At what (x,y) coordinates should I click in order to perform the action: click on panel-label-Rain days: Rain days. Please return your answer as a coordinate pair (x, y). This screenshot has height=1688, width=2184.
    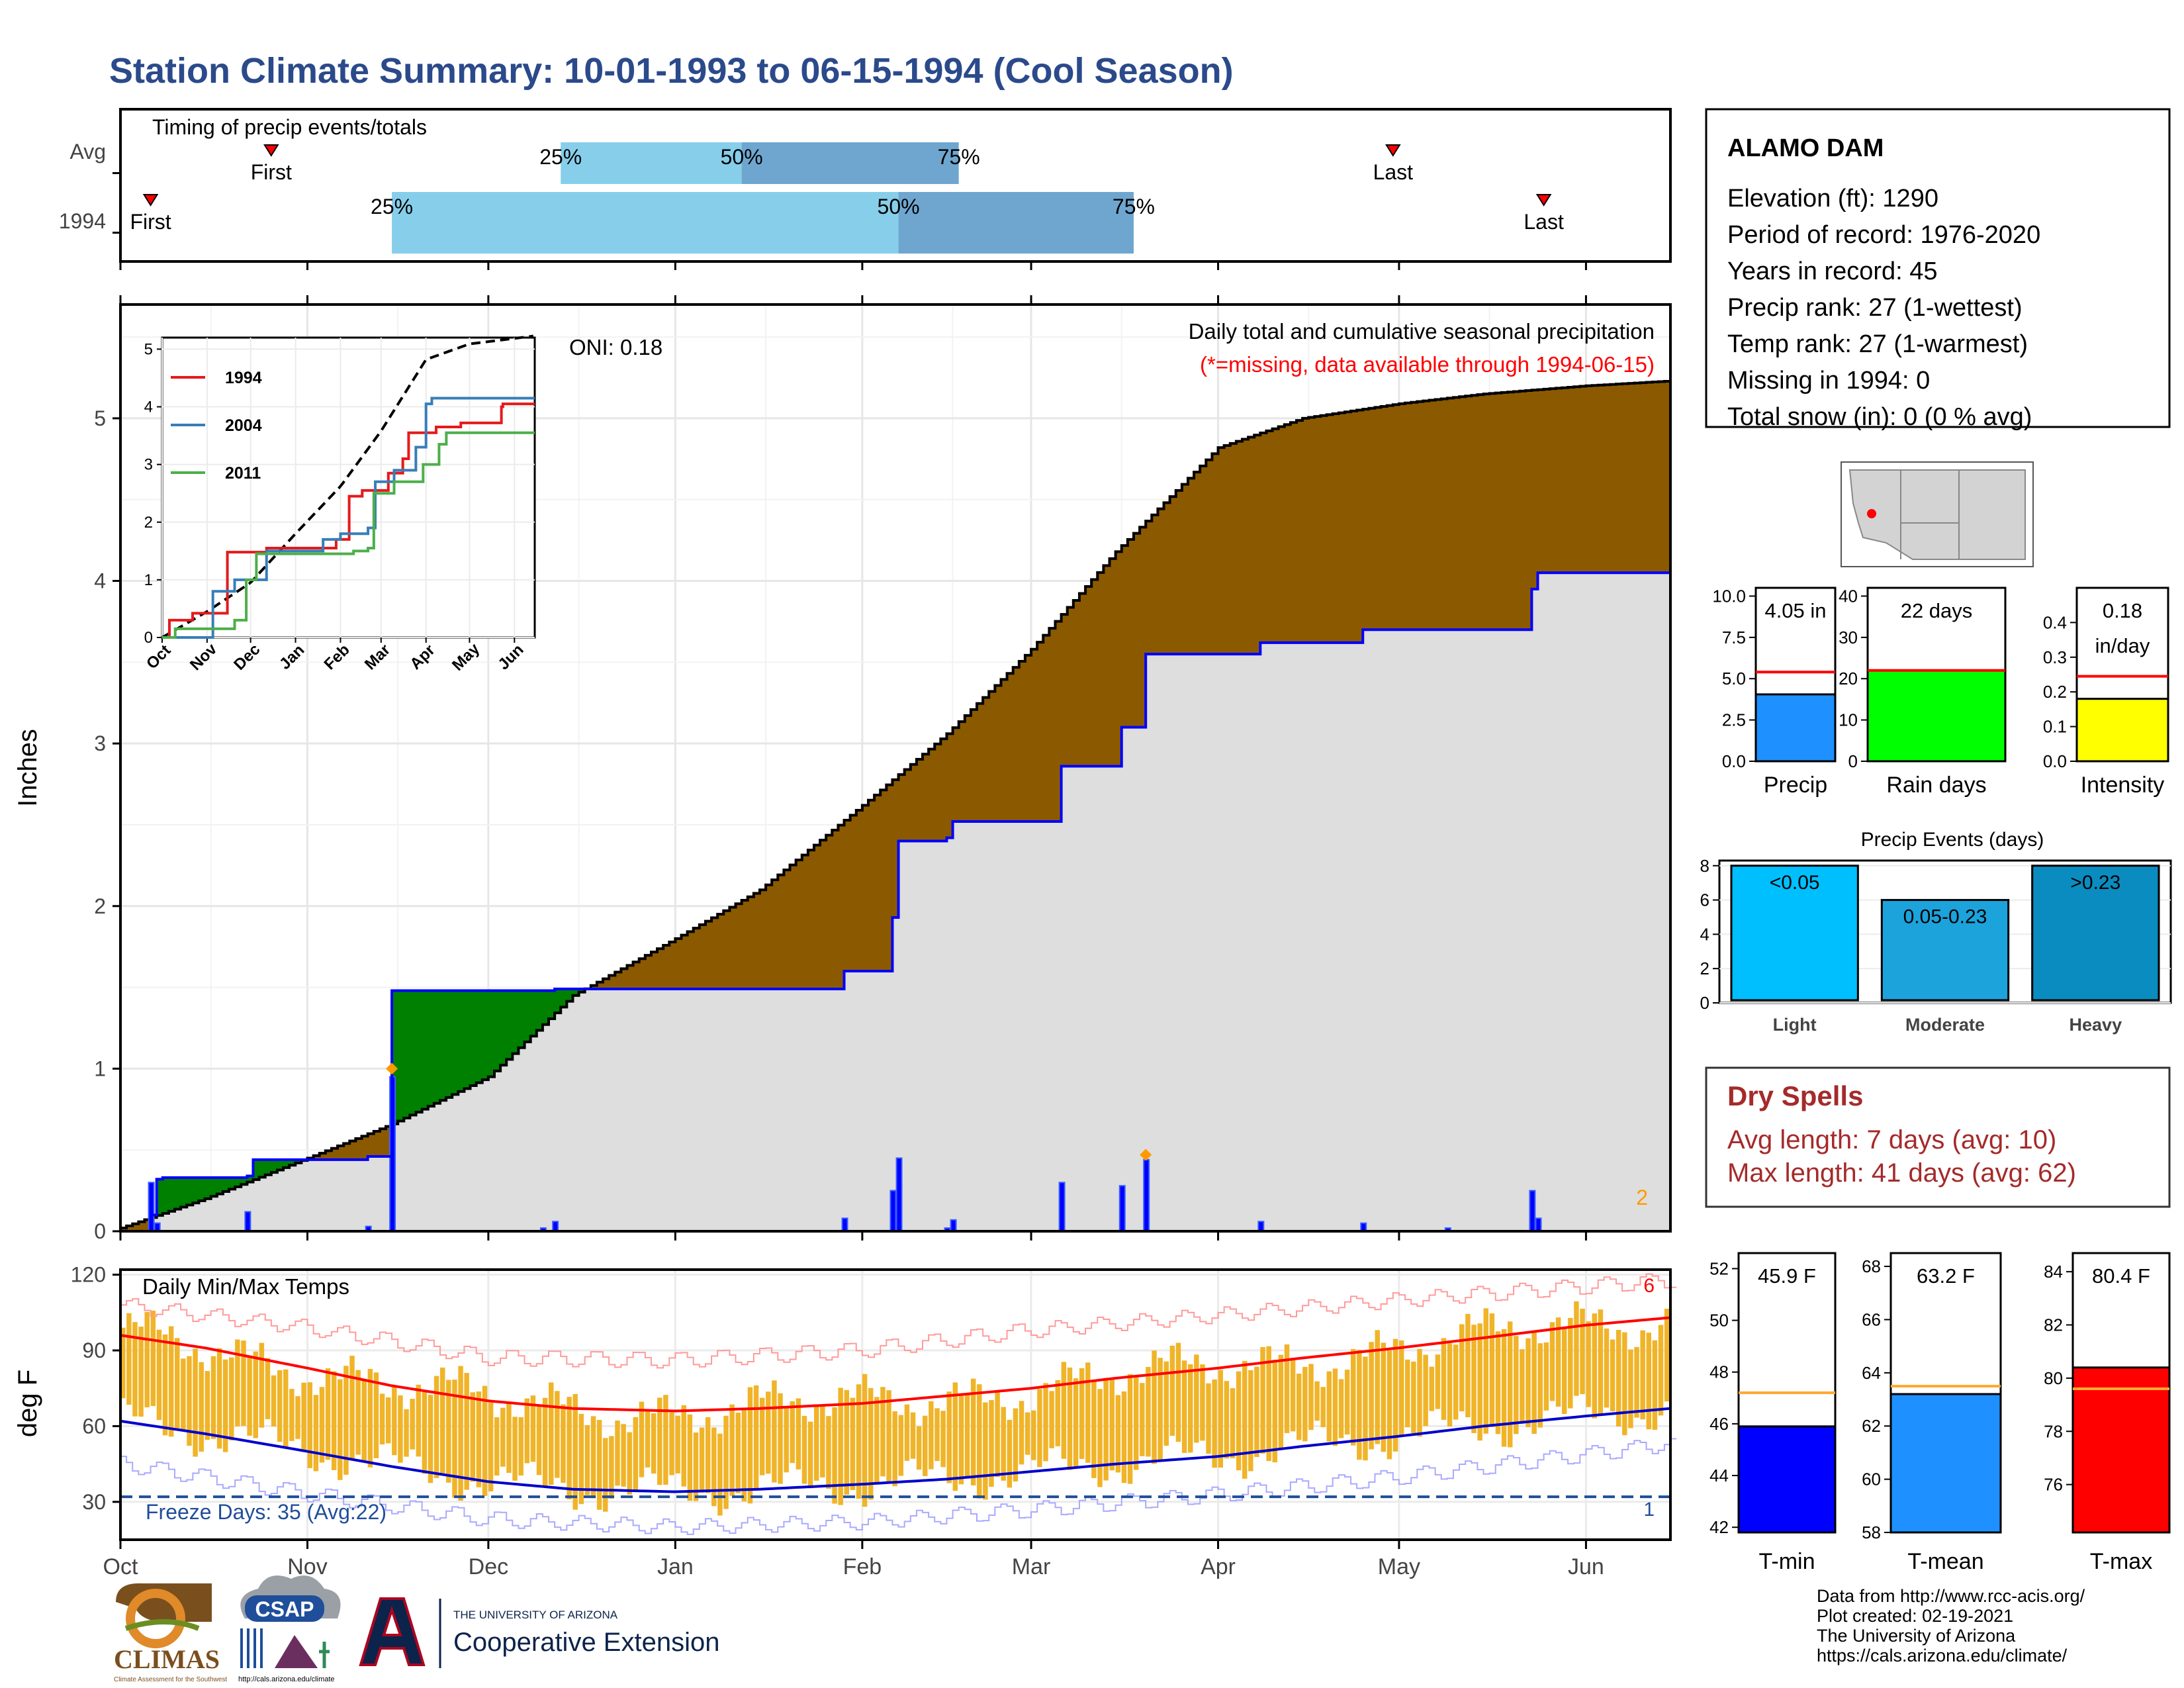
    Looking at the image, I should click on (1936, 785).